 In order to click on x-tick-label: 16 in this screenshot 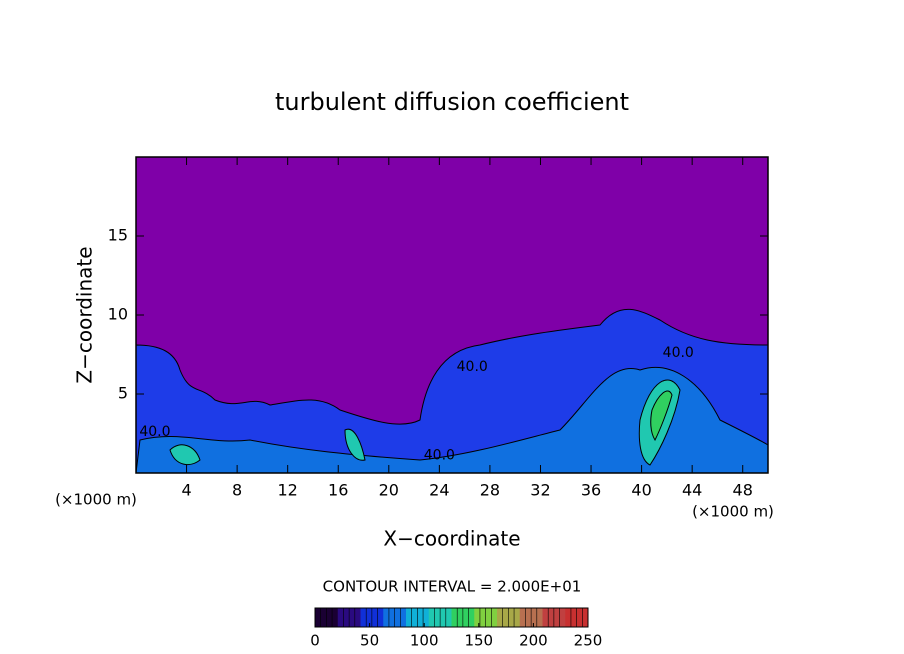, I will do `click(338, 490)`.